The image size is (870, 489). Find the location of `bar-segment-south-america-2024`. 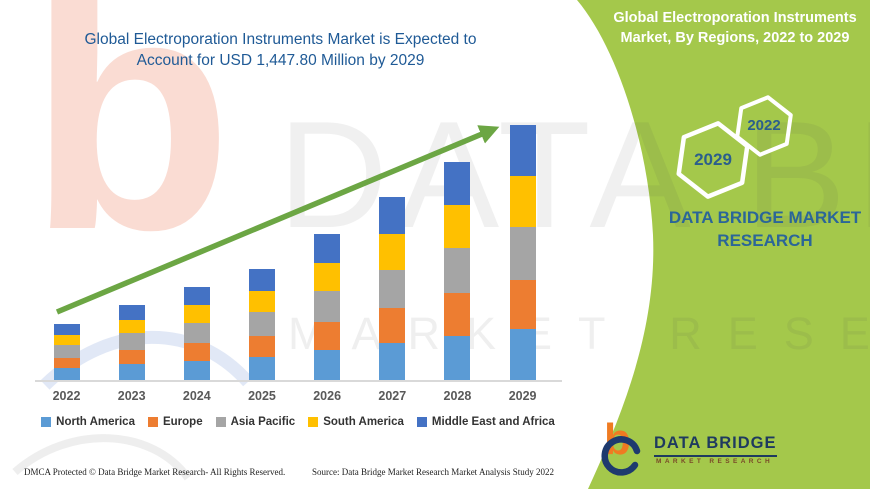

bar-segment-south-america-2024 is located at coordinates (196, 314).